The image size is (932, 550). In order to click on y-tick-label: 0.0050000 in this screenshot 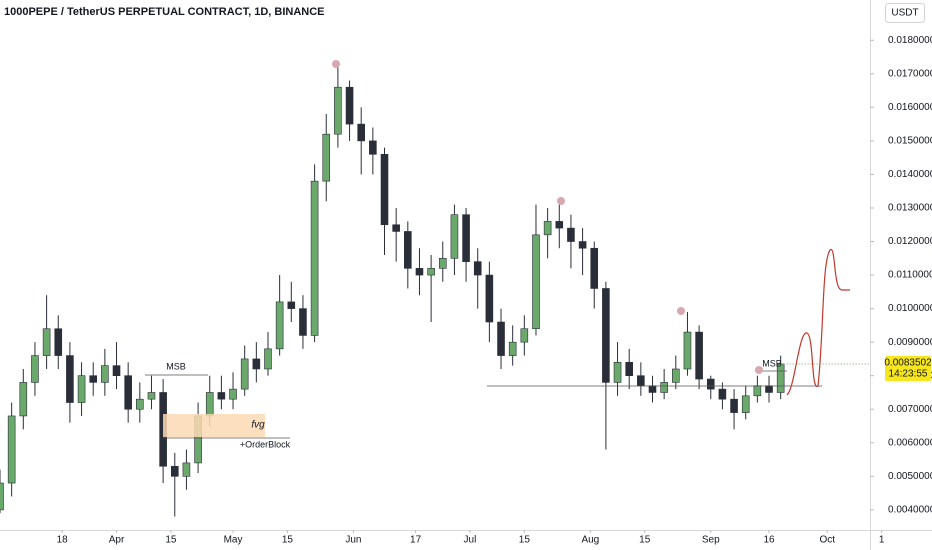, I will do `click(910, 476)`.